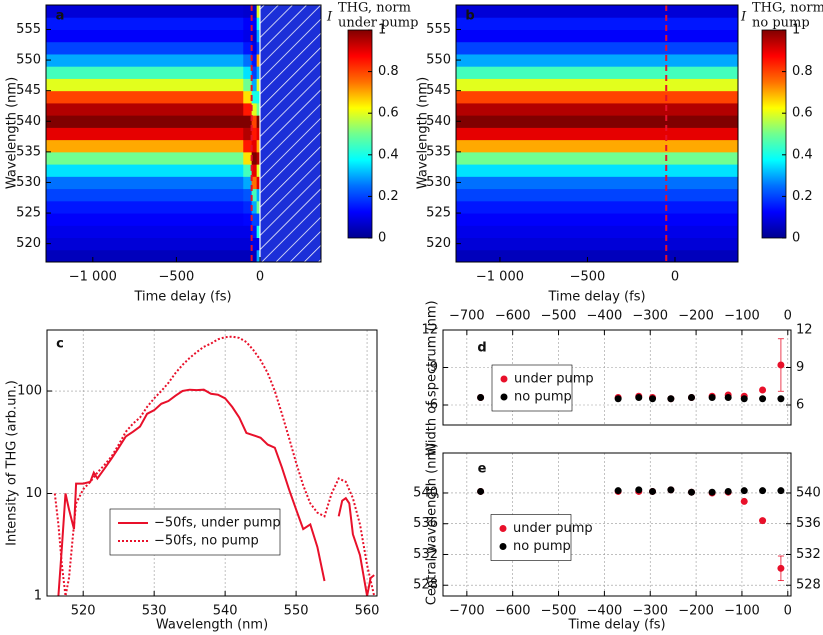 This screenshot has height=635, width=823. What do you see at coordinates (33, 493) in the screenshot?
I see `y-tick-label: 10` at bounding box center [33, 493].